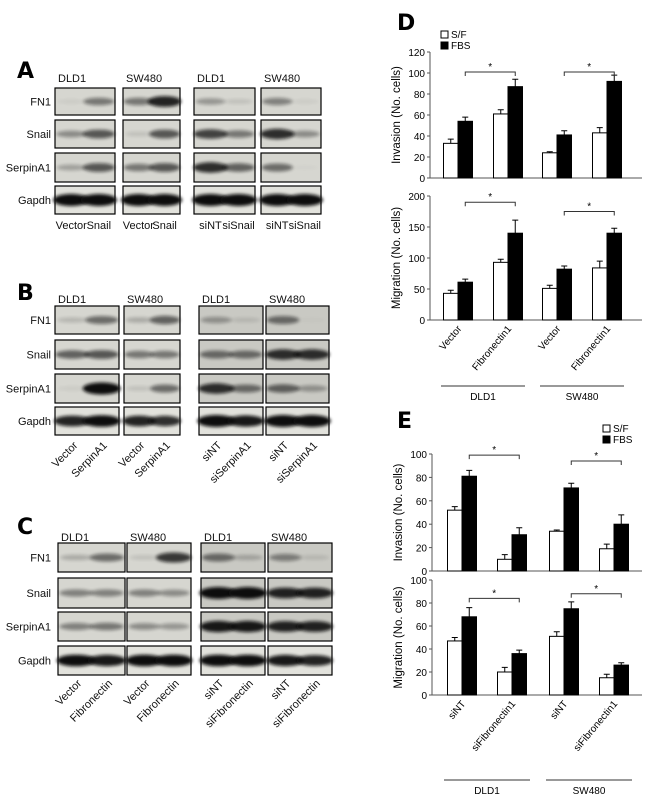 The image size is (648, 796). I want to click on panel-letter: D, so click(406, 23).